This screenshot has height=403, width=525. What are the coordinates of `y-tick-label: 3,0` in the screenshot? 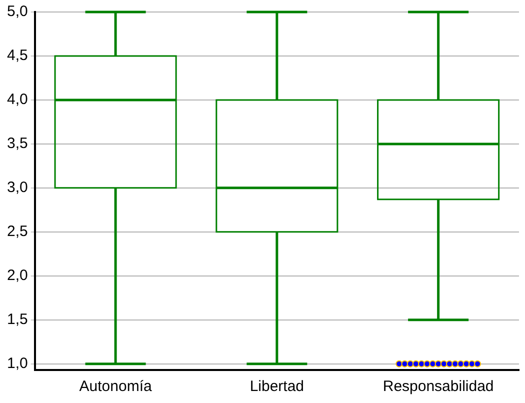 It's located at (17, 187).